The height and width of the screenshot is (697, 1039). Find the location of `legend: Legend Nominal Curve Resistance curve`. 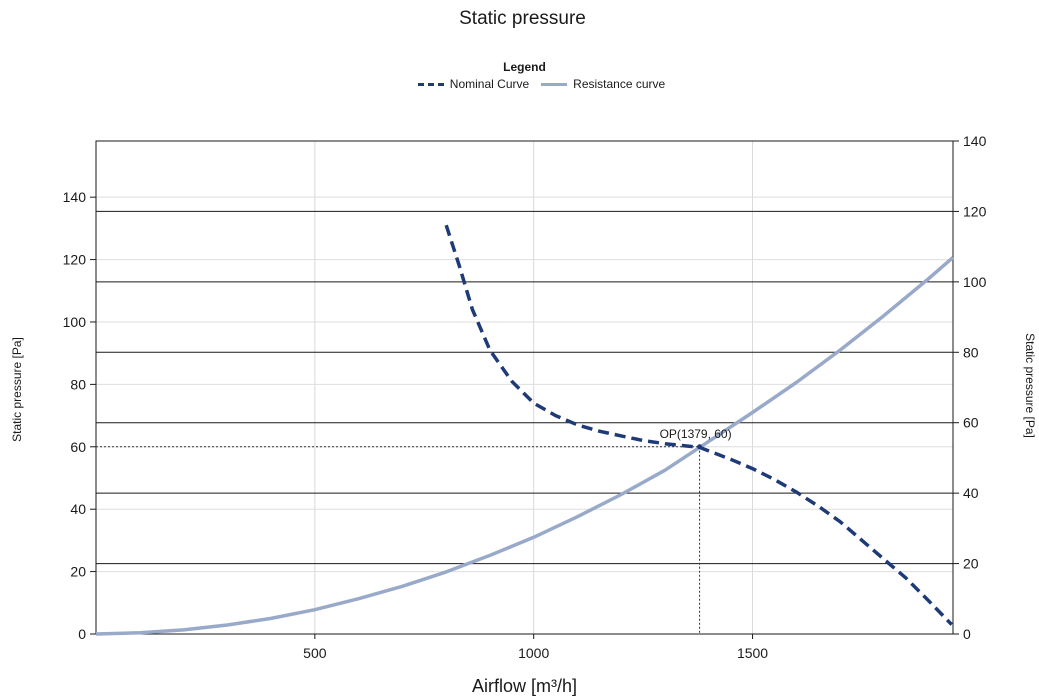

legend: Legend Nominal Curve Resistance curve is located at coordinates (519, 75).